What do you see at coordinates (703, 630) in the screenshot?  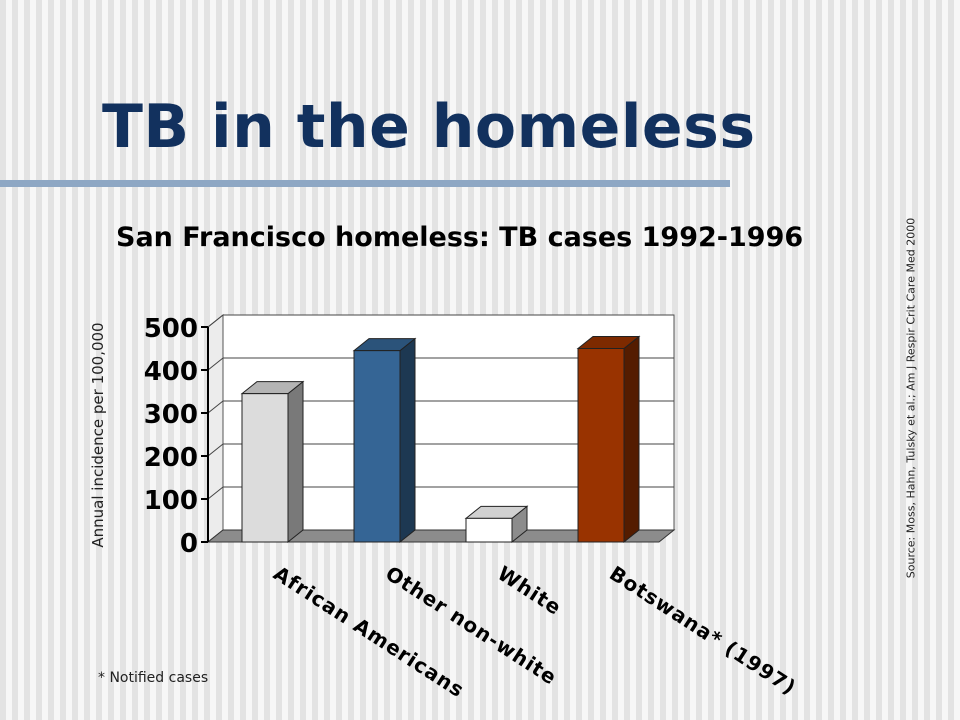 I see `x-category-label: Botswana* (1997)` at bounding box center [703, 630].